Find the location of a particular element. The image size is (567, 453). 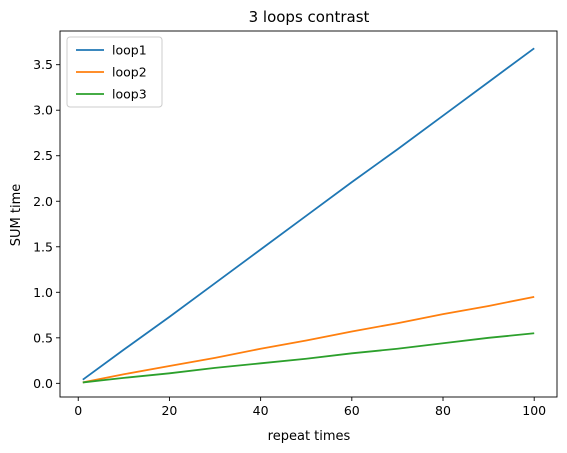

y-tick-label: 2.5 is located at coordinates (43, 155).